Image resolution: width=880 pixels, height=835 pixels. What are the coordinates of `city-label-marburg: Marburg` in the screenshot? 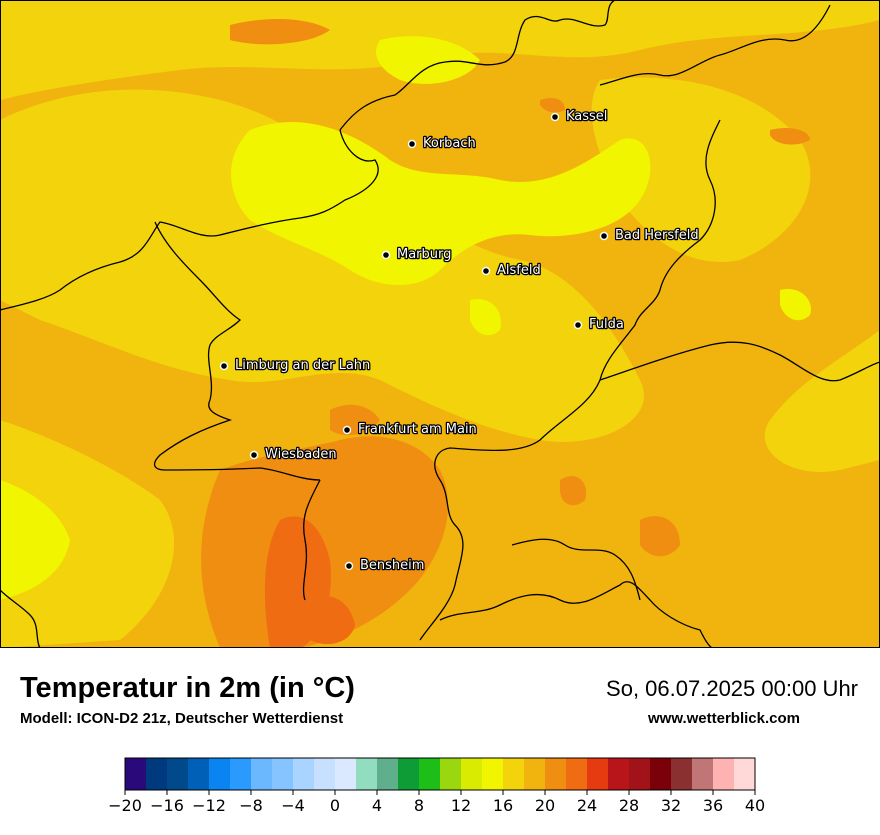 It's located at (424, 254).